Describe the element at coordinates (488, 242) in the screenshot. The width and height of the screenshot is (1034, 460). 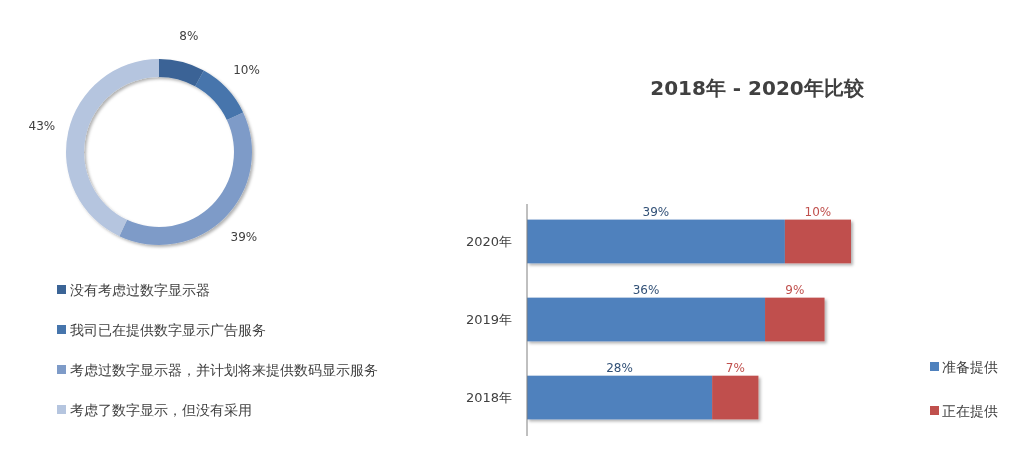
I see `y-tick-label: 2020年` at that location.